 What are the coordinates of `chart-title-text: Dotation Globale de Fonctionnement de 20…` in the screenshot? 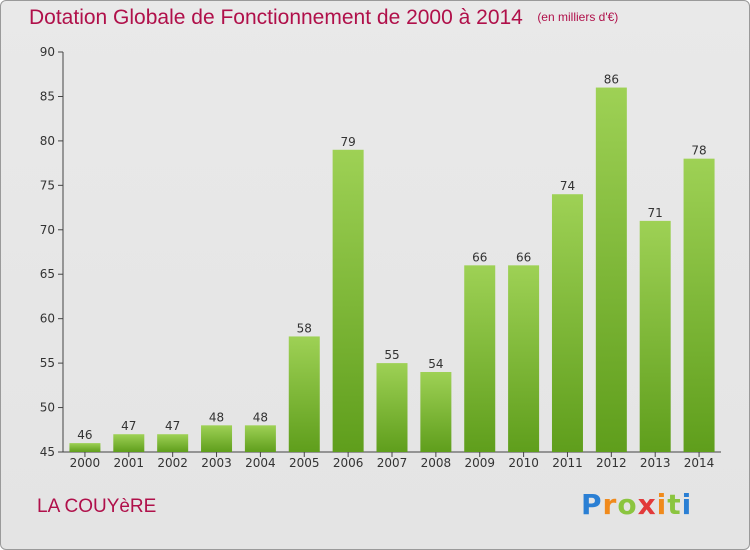 It's located at (276, 17).